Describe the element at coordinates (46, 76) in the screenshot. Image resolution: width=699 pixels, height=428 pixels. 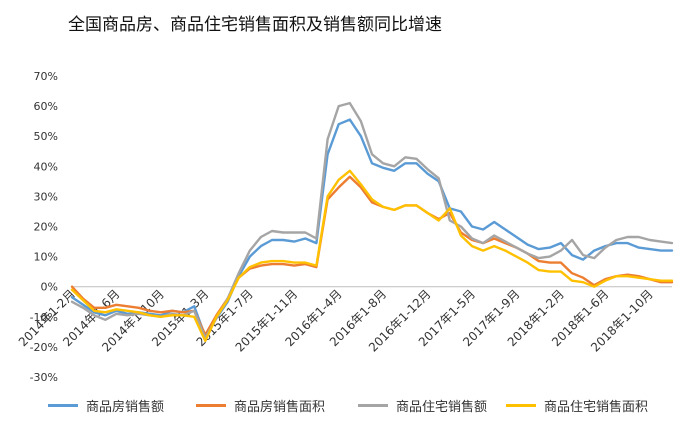
I see `y-tick-label: 70%` at that location.